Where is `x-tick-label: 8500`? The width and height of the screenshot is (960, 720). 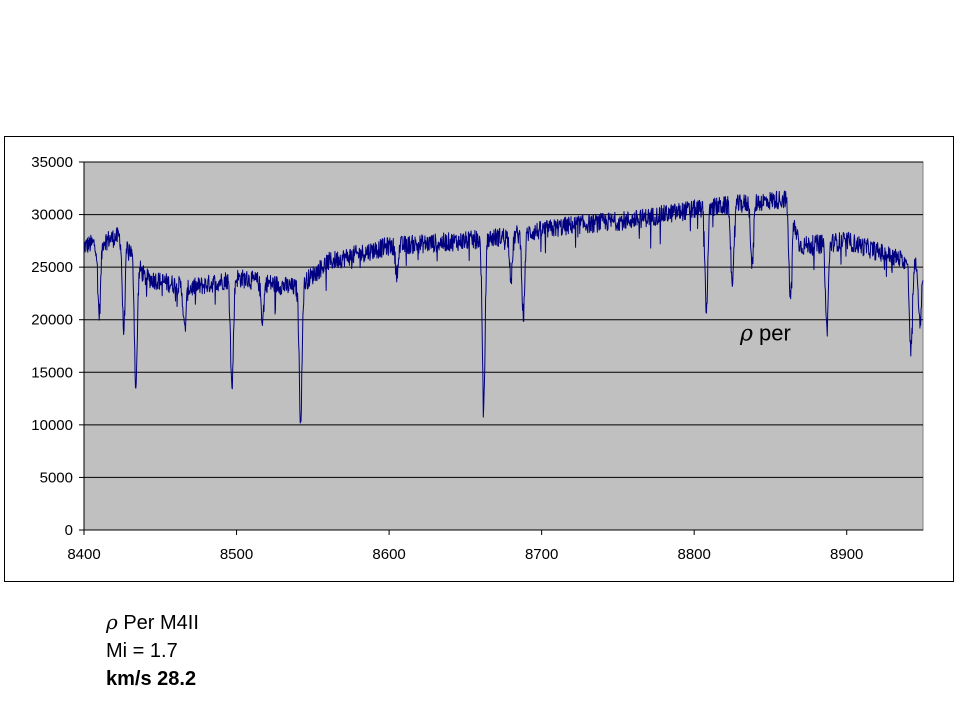
x-tick-label: 8500 is located at coordinates (236, 554).